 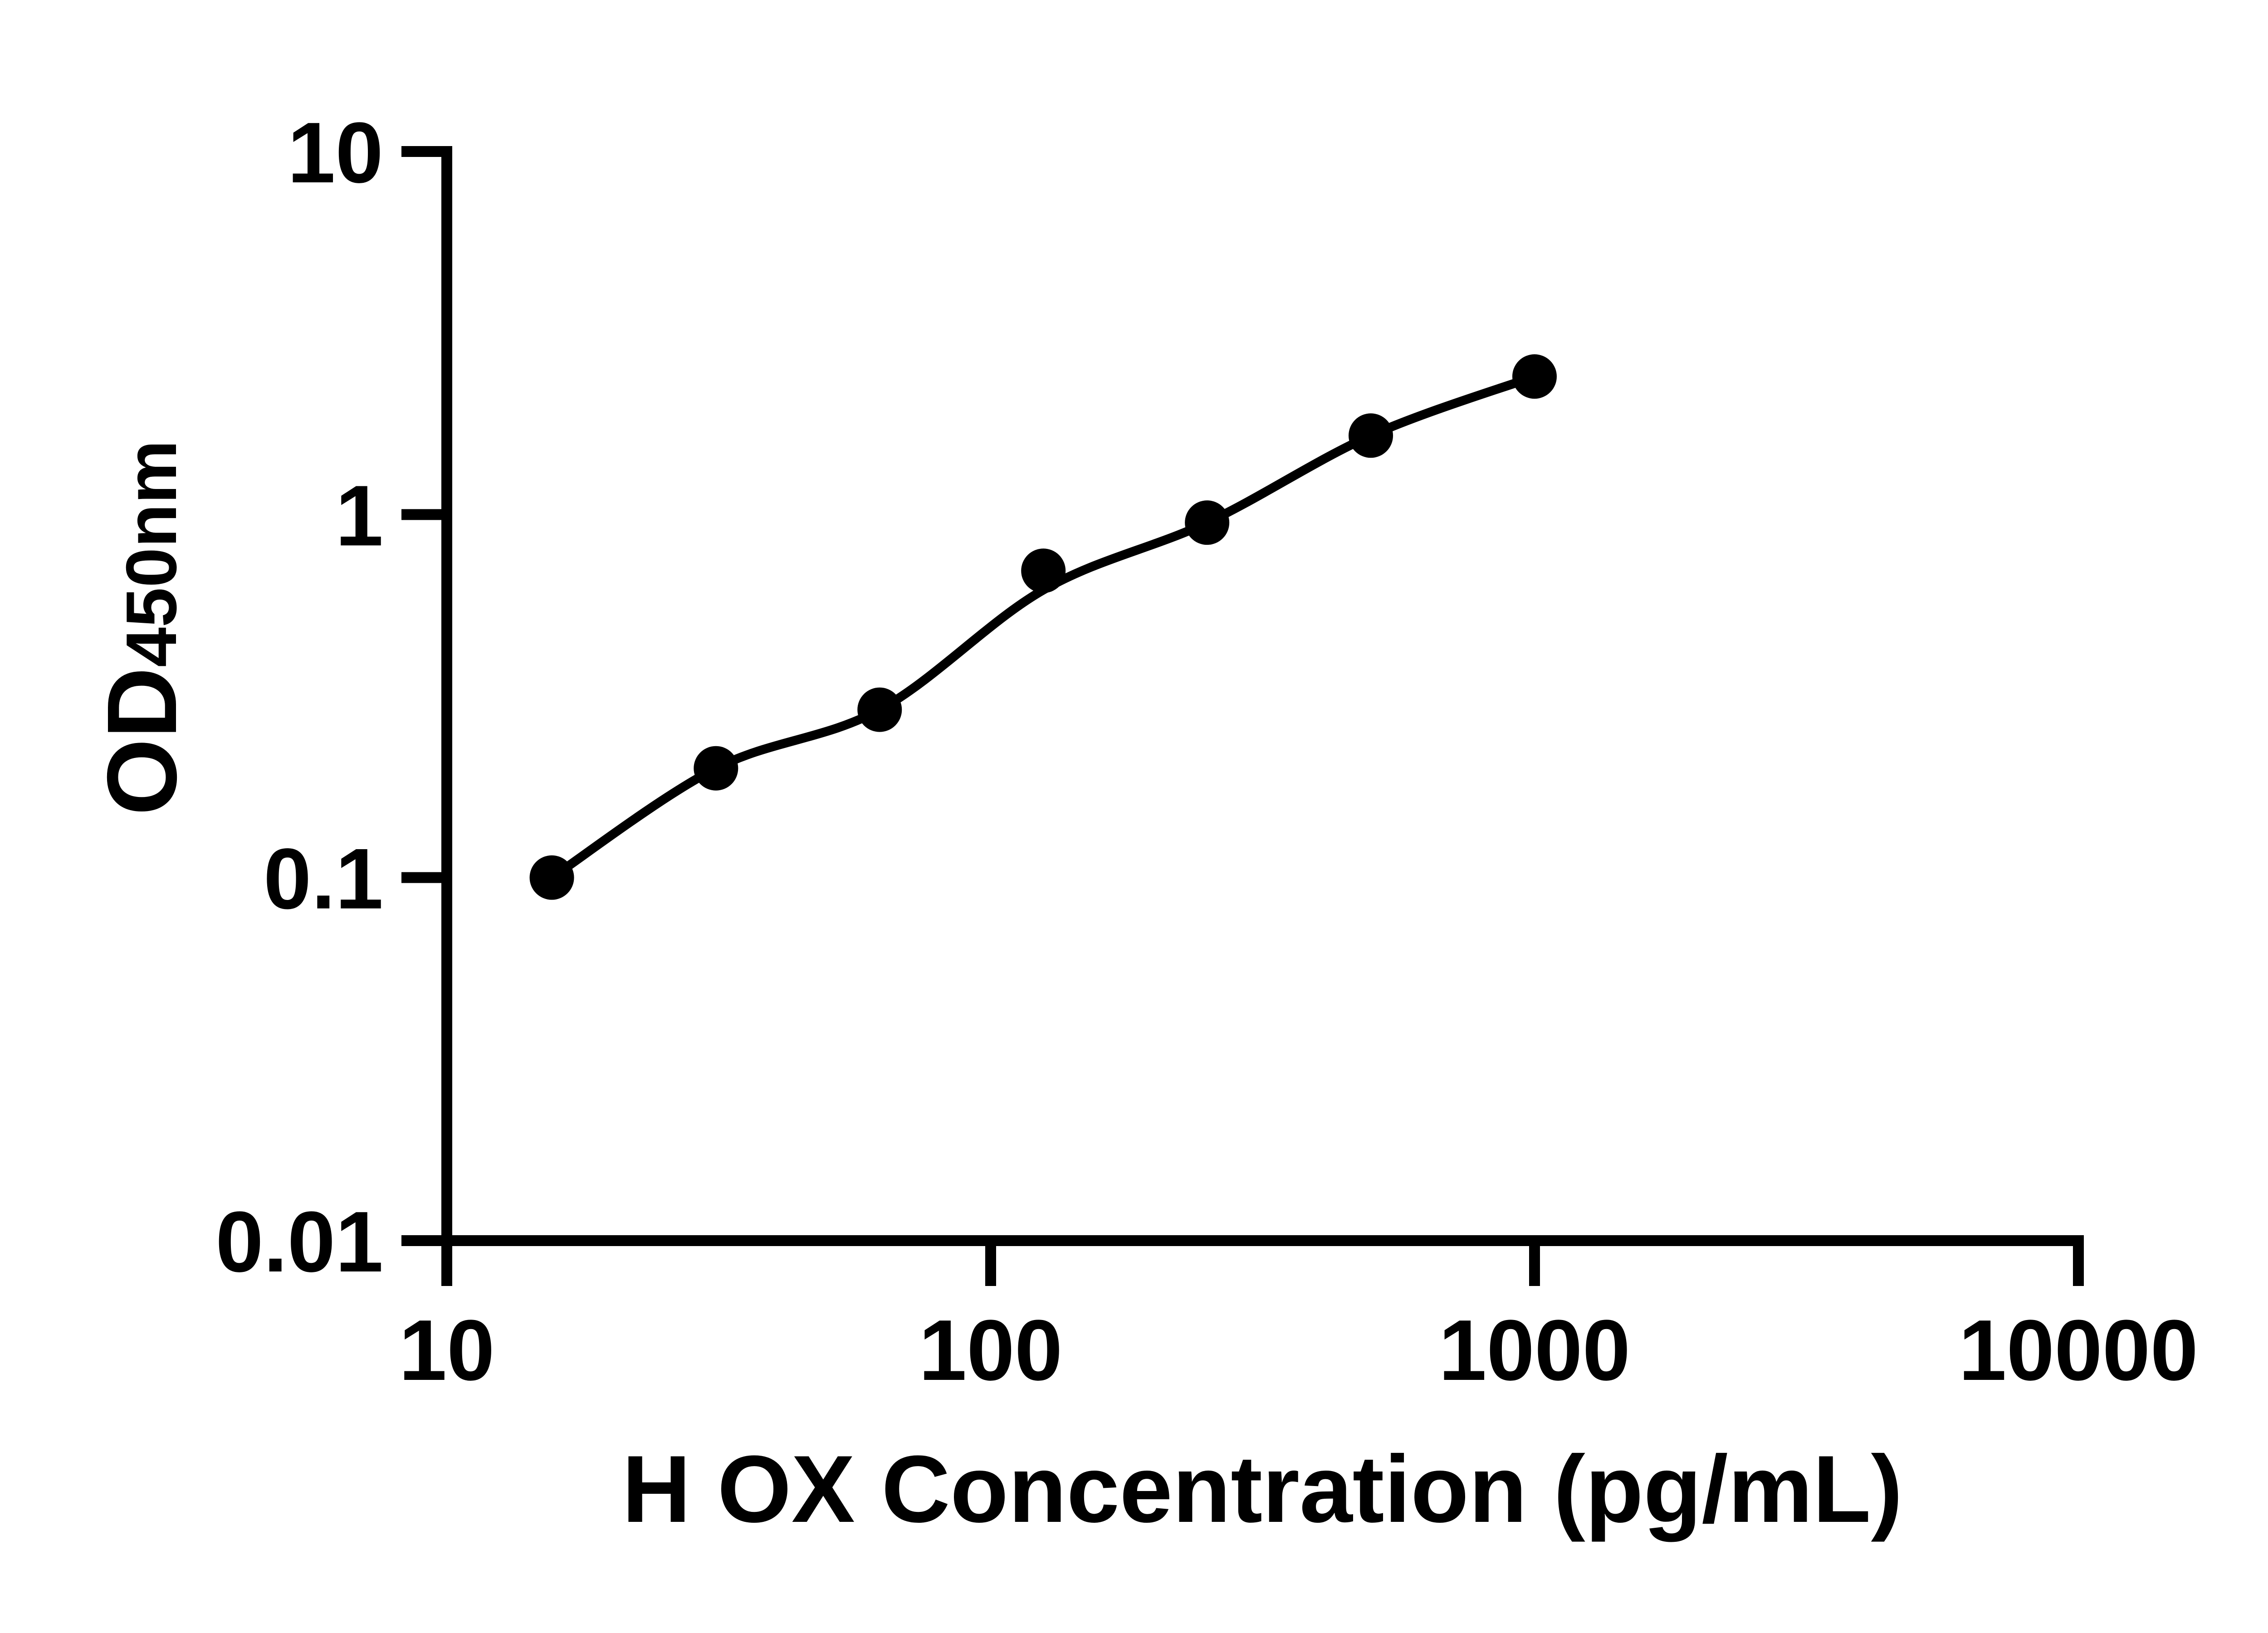 What do you see at coordinates (716, 768) in the screenshot?
I see `data-point-31.25pgml` at bounding box center [716, 768].